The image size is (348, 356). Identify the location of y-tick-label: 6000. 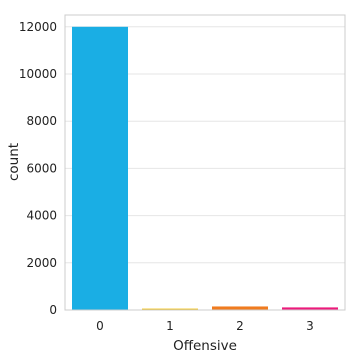
(41, 168).